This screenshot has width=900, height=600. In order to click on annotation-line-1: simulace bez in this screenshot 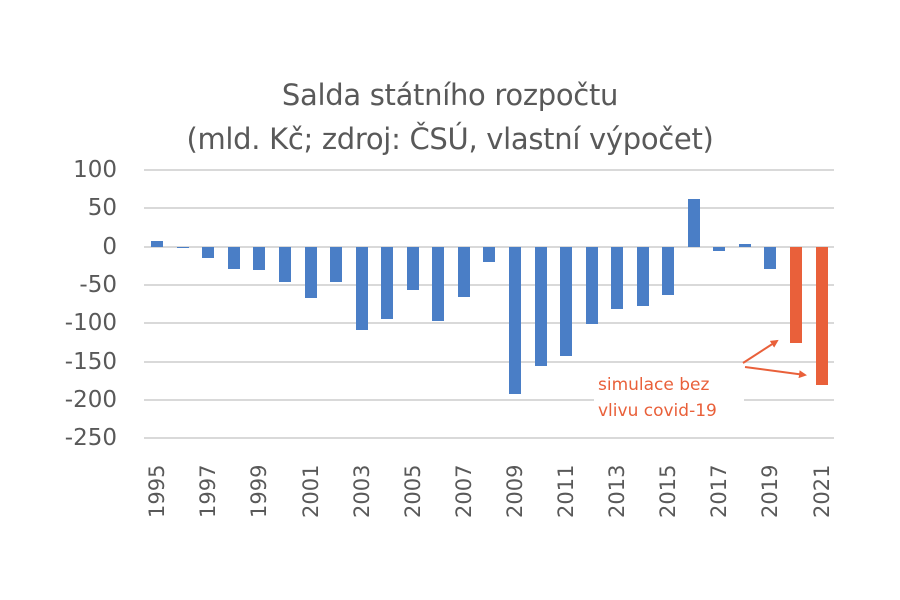, I will do `click(654, 385)`.